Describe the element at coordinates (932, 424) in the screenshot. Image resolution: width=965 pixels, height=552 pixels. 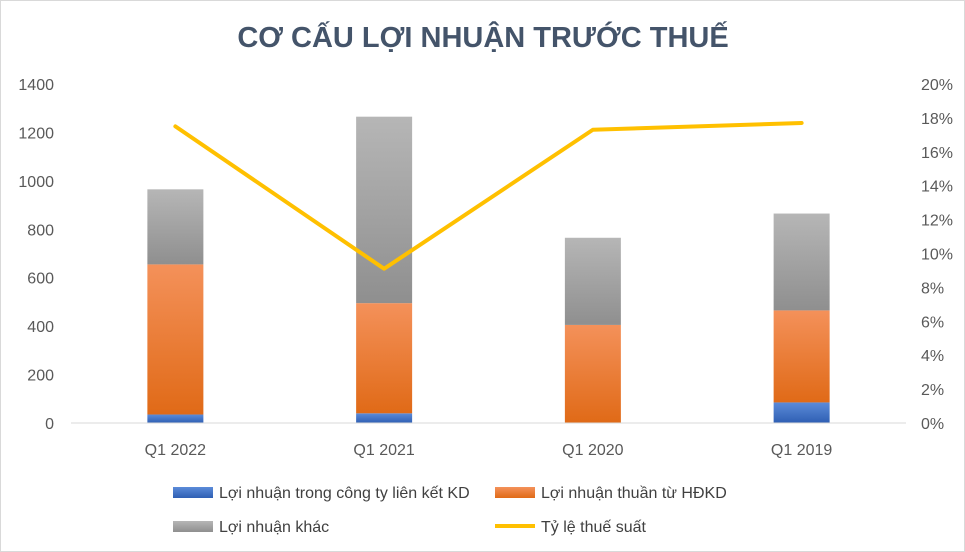
I see `y2-axis-tick-label: 0%` at that location.